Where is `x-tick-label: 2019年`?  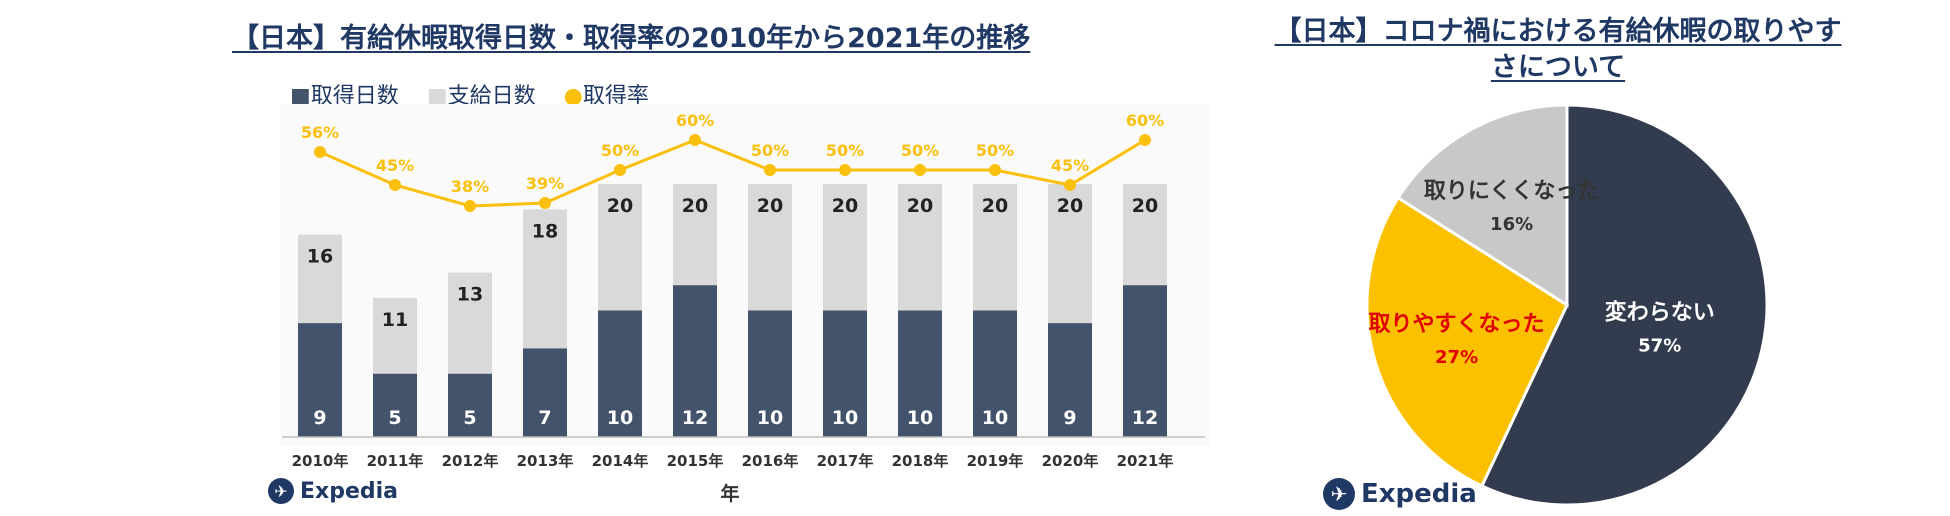
x-tick-label: 2019年 is located at coordinates (995, 461).